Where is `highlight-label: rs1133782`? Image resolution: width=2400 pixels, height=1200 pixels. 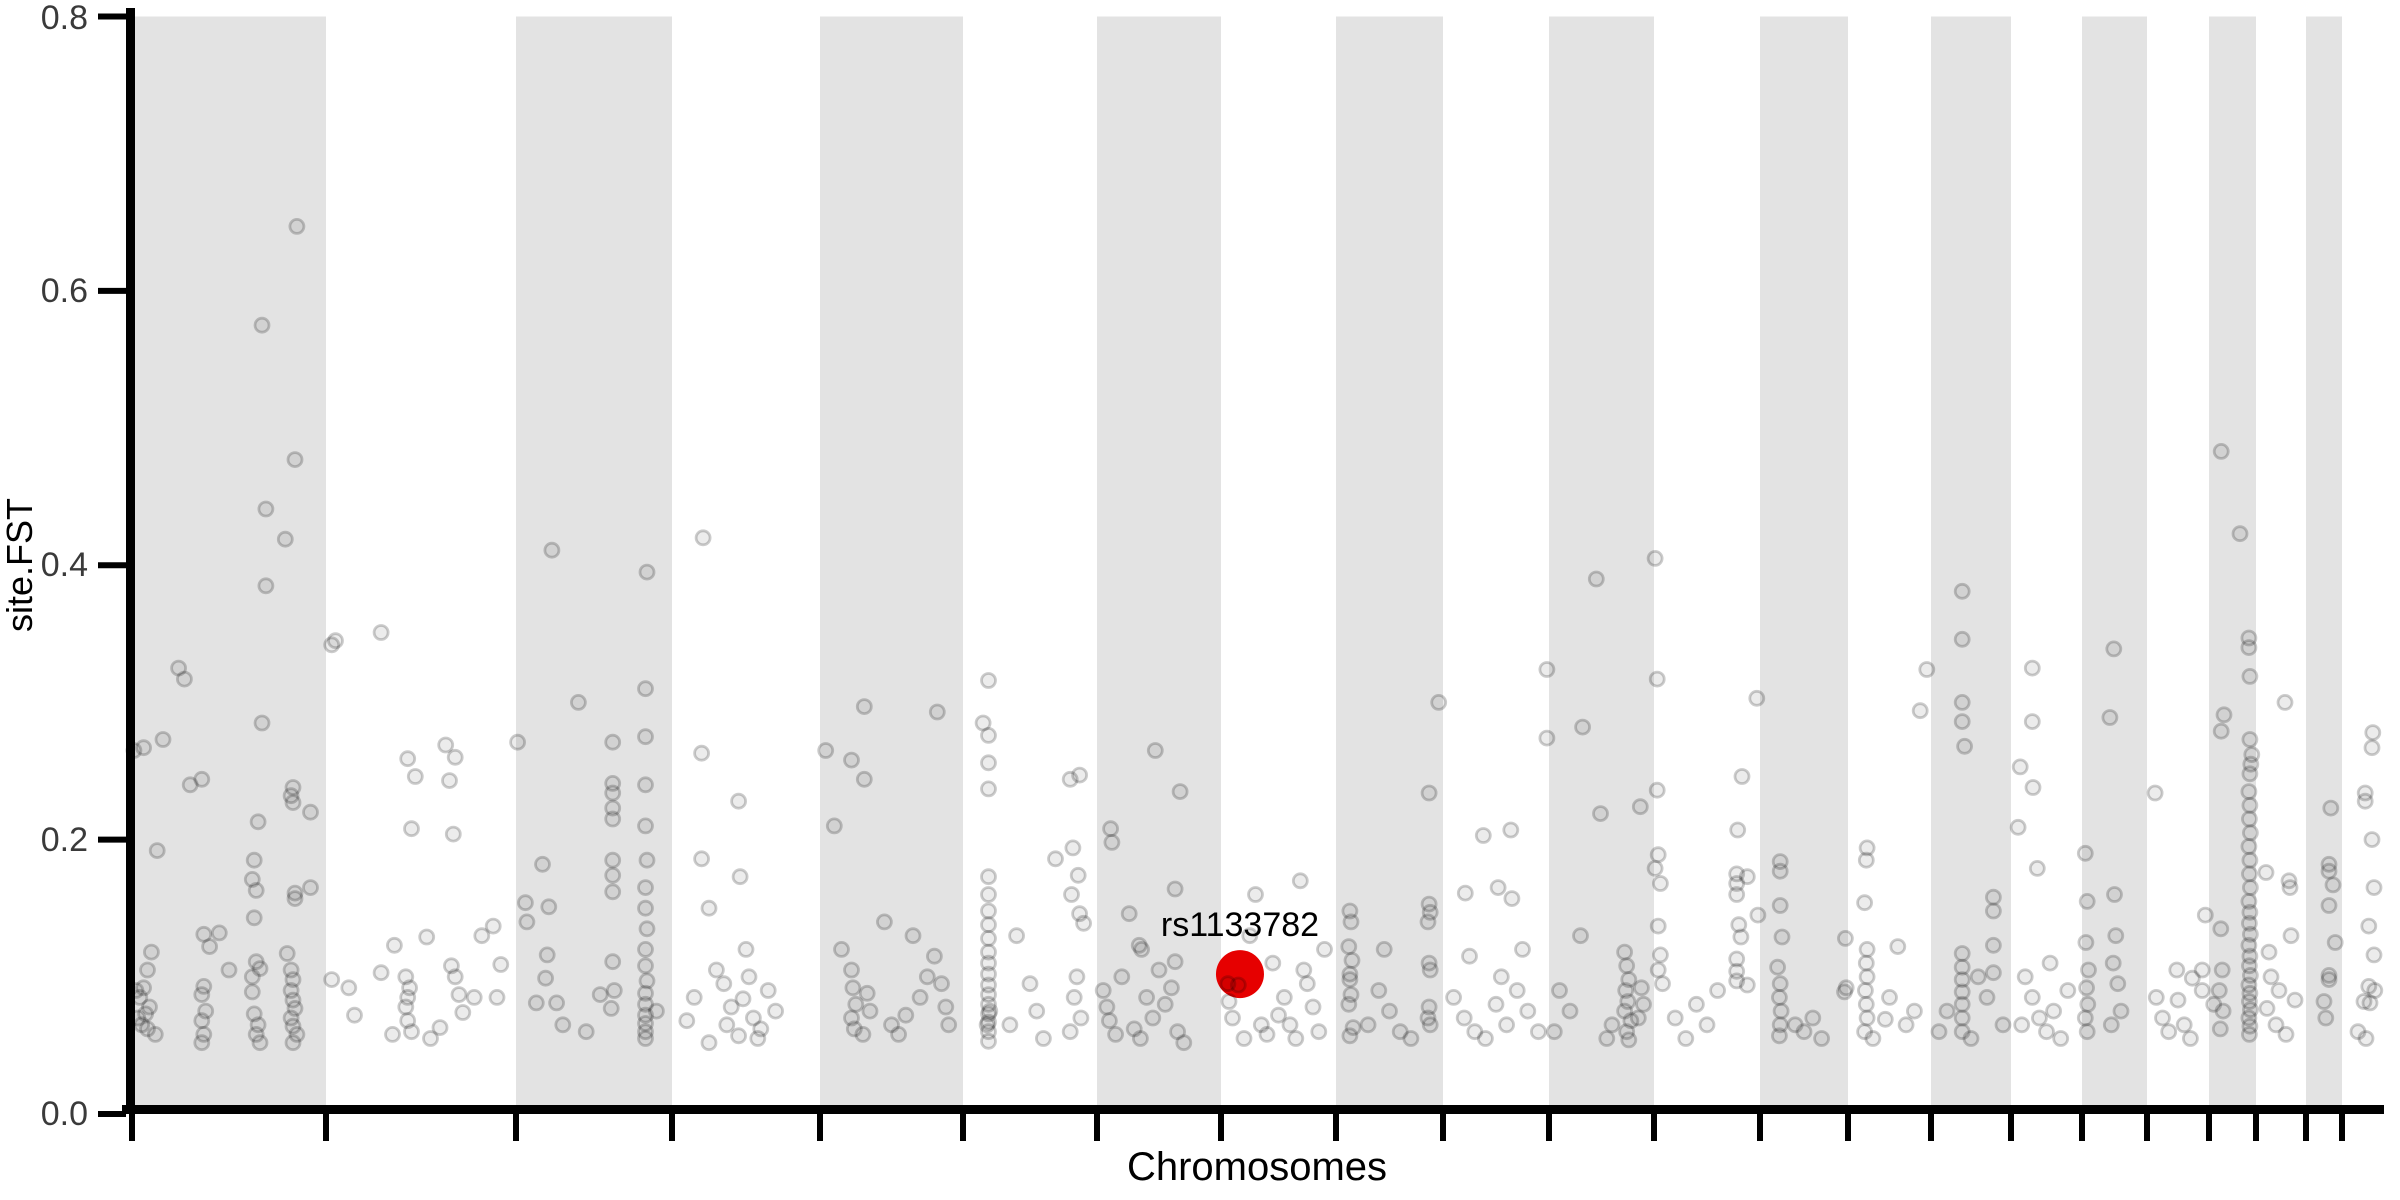
highlight-label: rs1133782 is located at coordinates (1240, 925).